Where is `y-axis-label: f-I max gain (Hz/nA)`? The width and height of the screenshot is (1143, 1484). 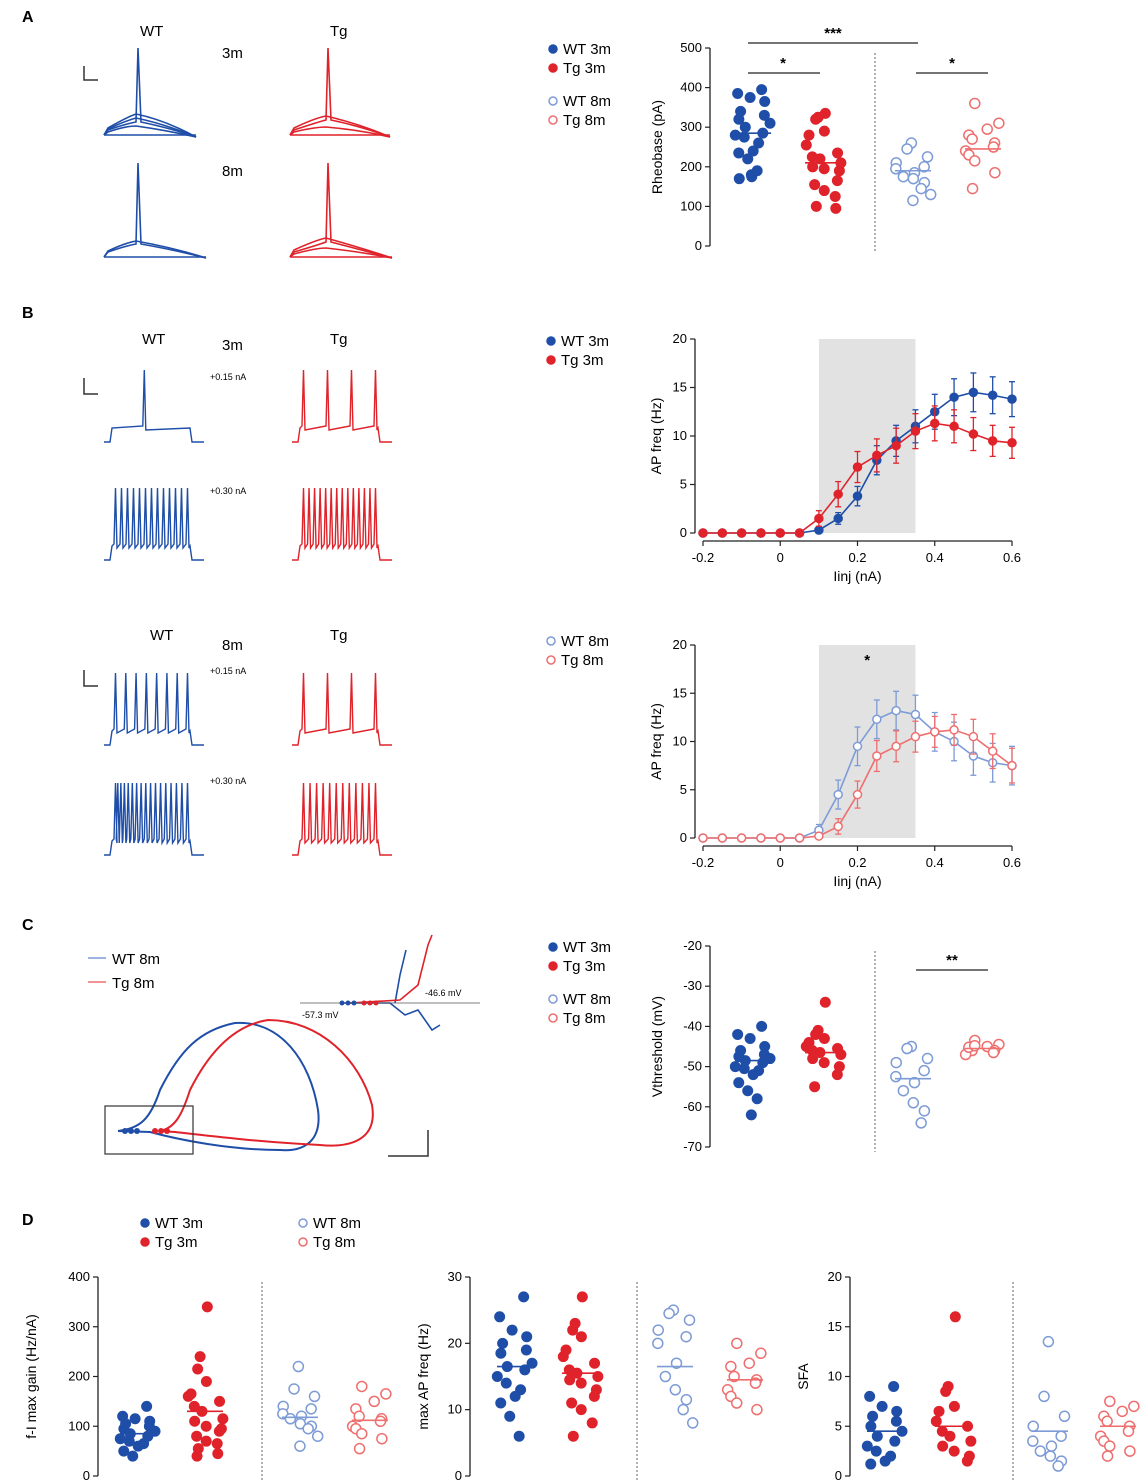
y-axis-label: f-I max gain (Hz/nA) is located at coordinates (31, 1376).